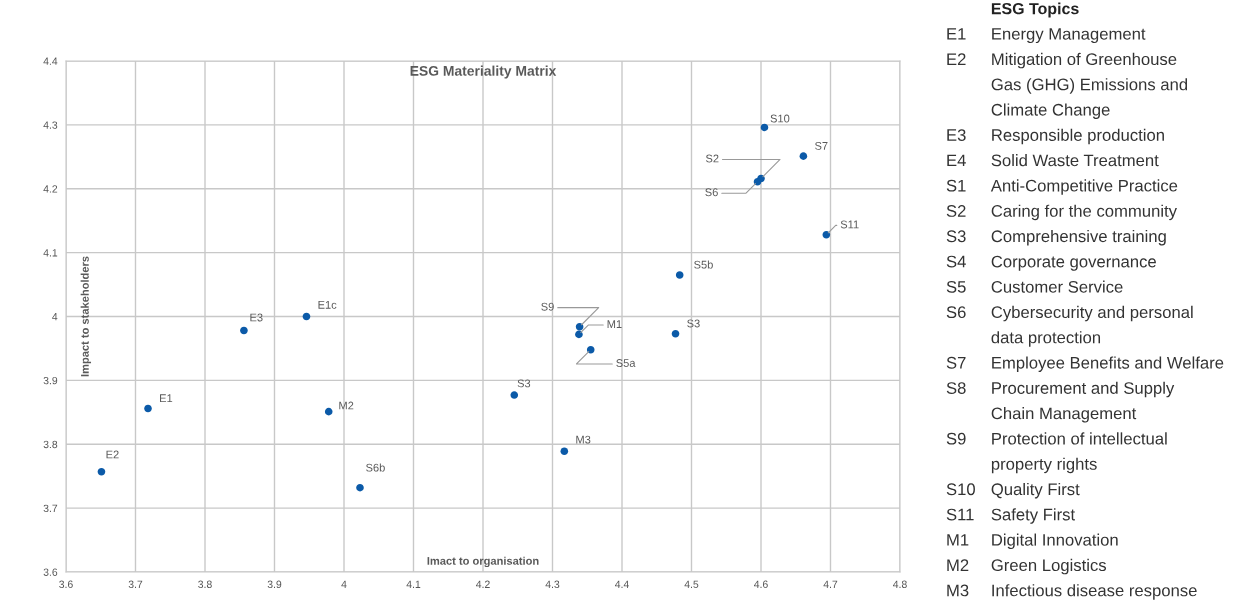  I want to click on annotation: S6b, so click(375, 467).